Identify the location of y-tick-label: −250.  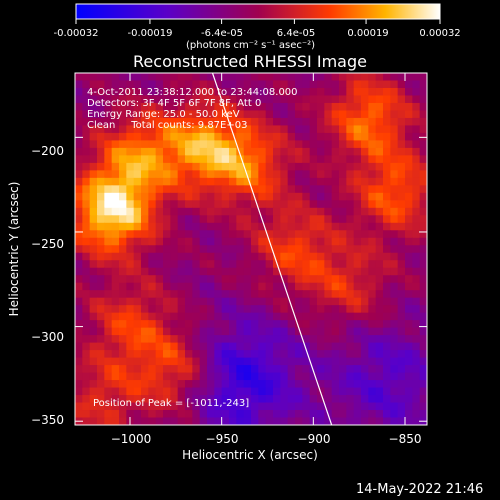
(47, 244).